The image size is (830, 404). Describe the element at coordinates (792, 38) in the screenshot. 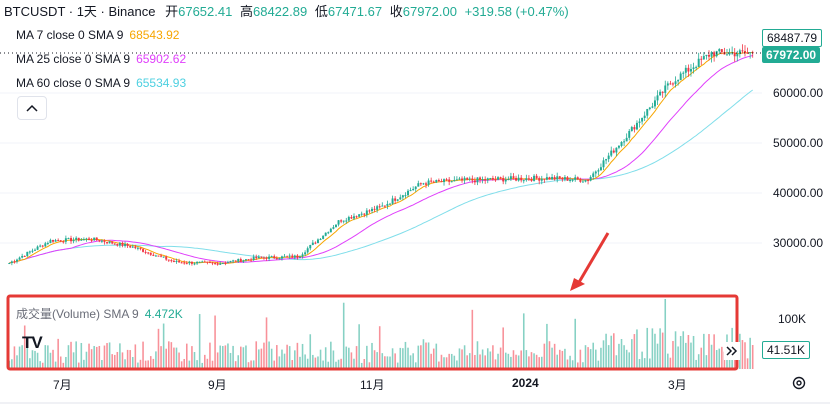

I see `high-price-tag: 68487.79` at that location.